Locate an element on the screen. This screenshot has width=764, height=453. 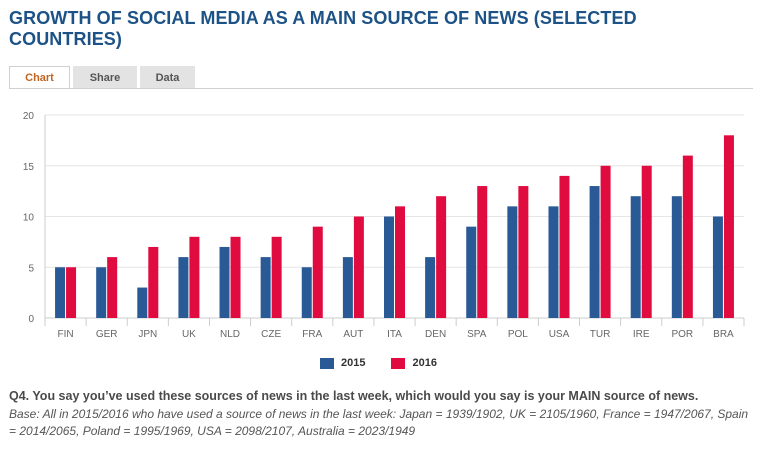
bar-2015-cze is located at coordinates (265, 287).